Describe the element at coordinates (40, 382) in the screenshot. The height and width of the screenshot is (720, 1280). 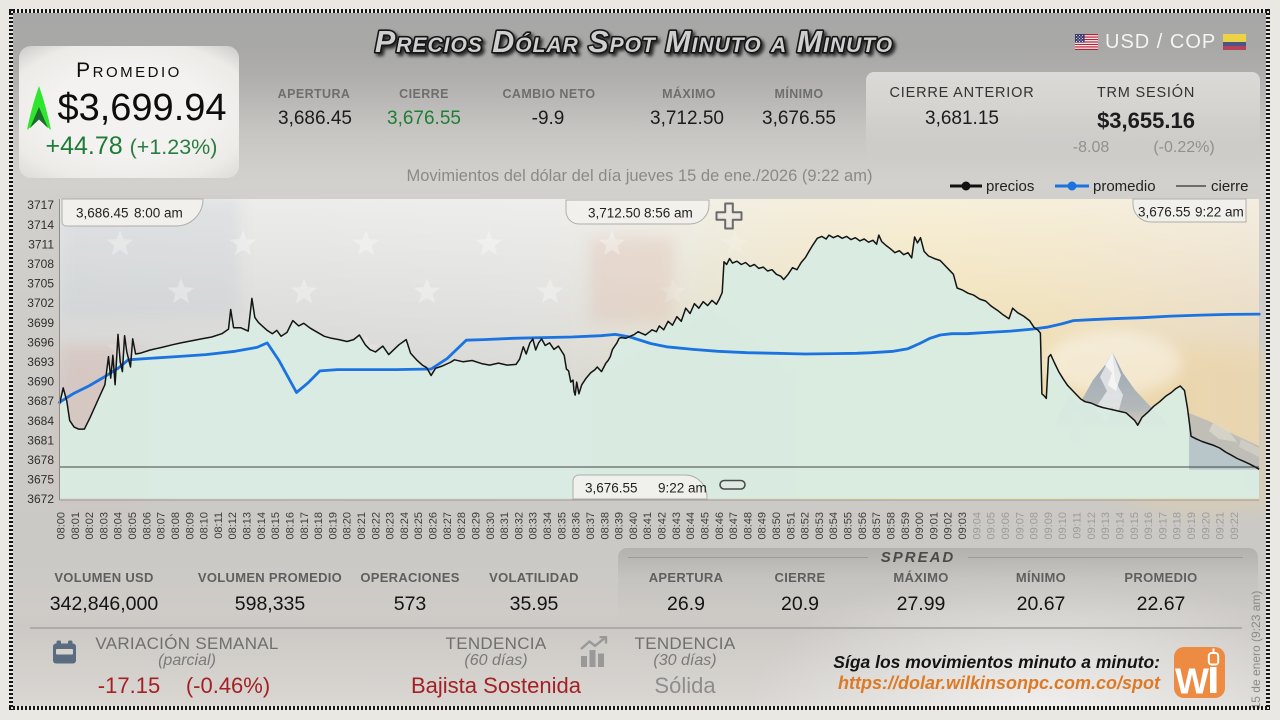
I see `svg-text: 3690` at that location.